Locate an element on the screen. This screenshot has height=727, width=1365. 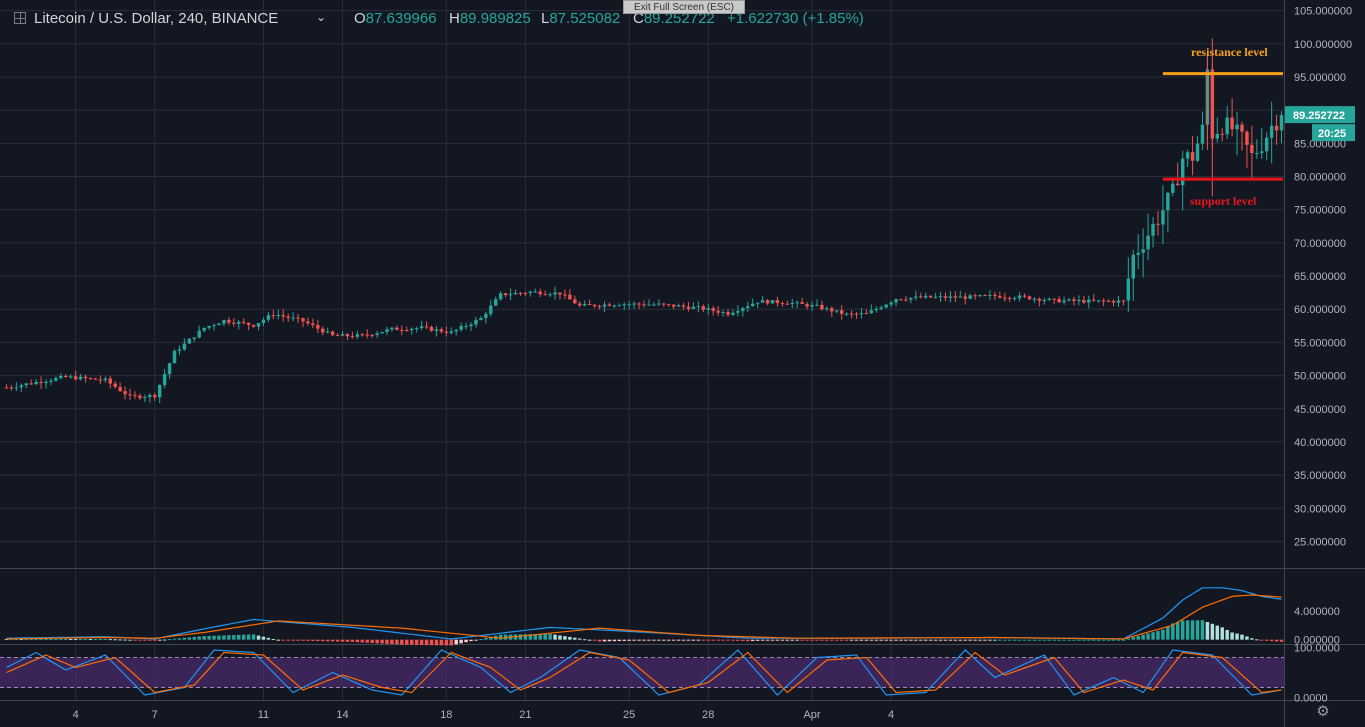
gear-icon: ⚙ is located at coordinates (1323, 711).